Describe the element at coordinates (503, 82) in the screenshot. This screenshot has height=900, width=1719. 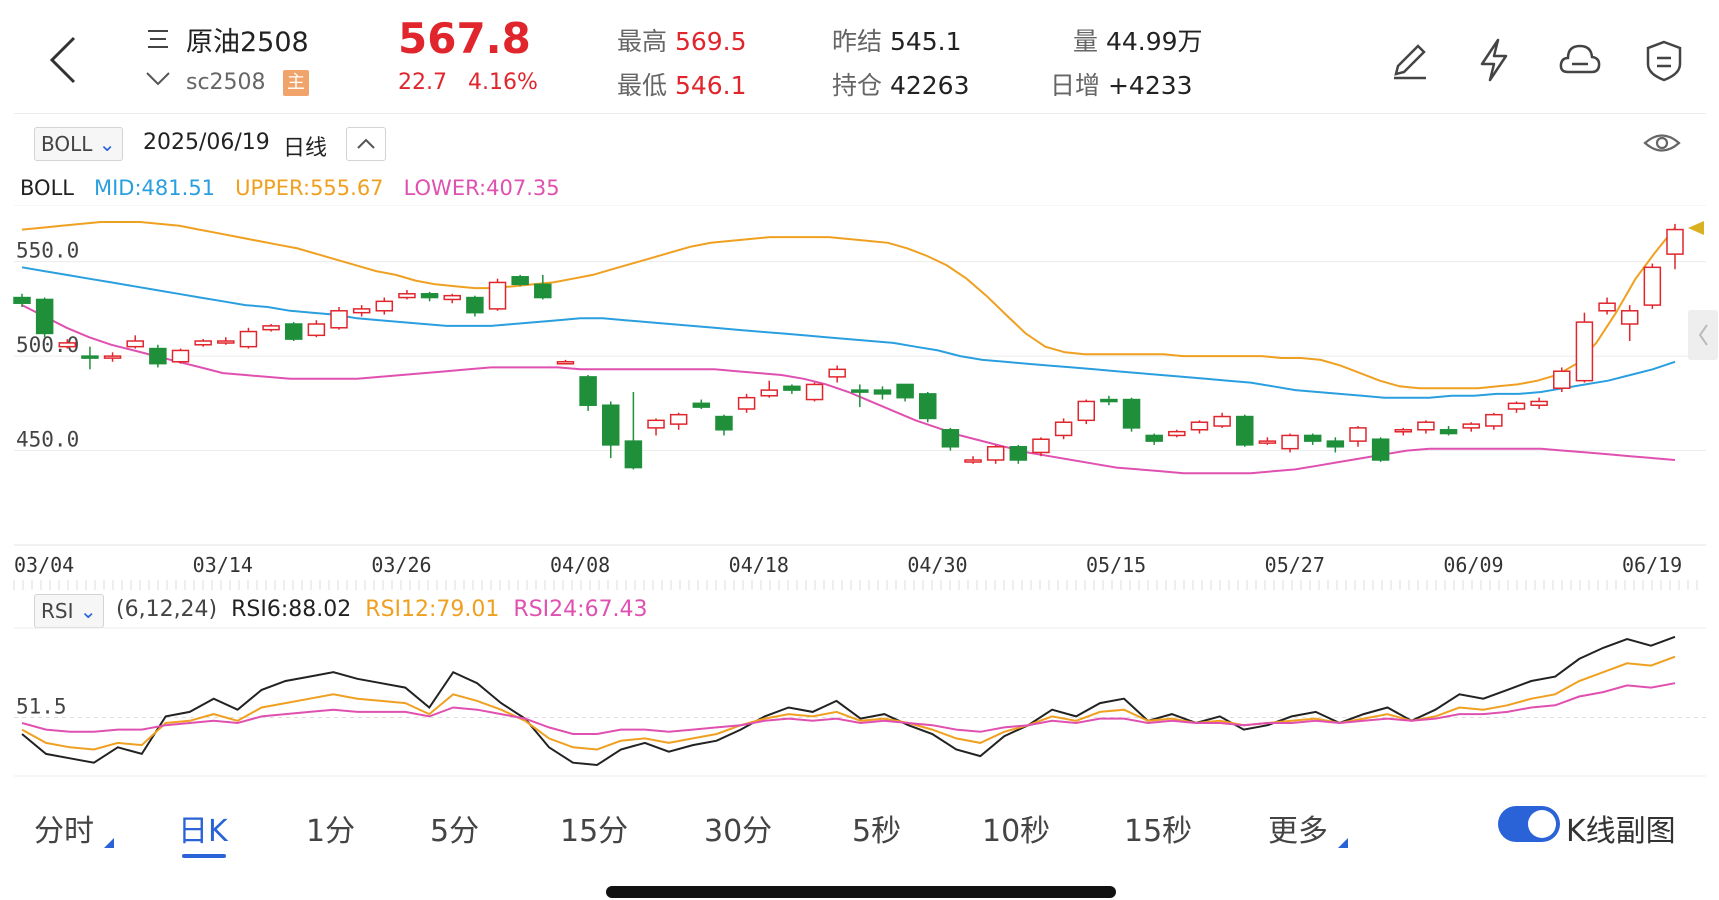
I see `price-change-pct: 4.16%` at that location.